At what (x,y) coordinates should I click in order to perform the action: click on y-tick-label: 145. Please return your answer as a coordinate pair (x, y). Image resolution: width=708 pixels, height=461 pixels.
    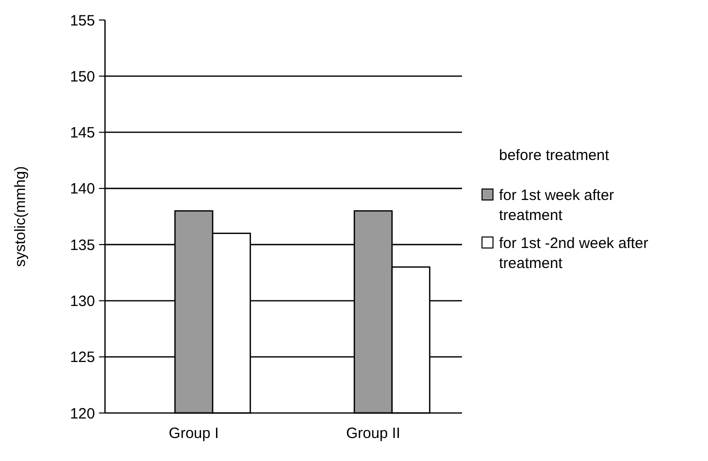
    Looking at the image, I should click on (82, 133).